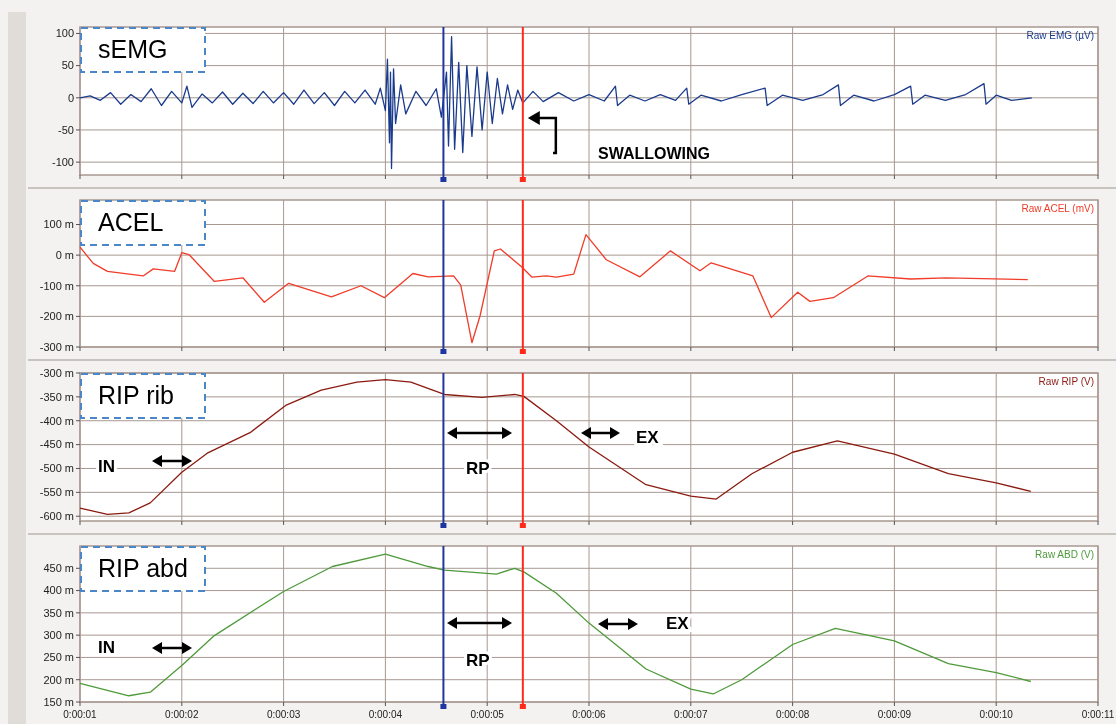 This screenshot has height=724, width=1116. What do you see at coordinates (283, 714) in the screenshot?
I see `x-tick-label: 0:00:03` at bounding box center [283, 714].